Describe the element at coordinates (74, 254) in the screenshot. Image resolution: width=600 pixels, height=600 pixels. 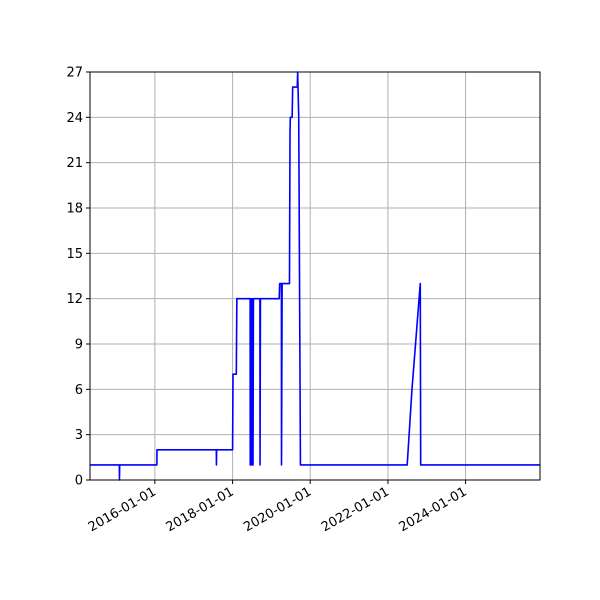
I see `y-tick-label: 15` at that location.